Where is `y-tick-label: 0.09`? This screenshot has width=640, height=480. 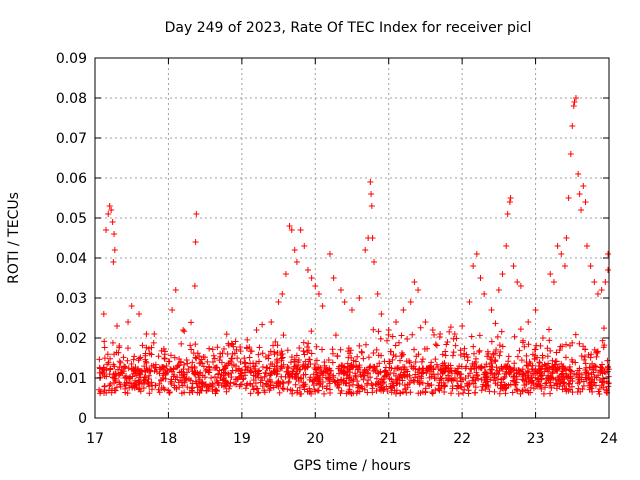
y-tick-label: 0.09 is located at coordinates (71, 59).